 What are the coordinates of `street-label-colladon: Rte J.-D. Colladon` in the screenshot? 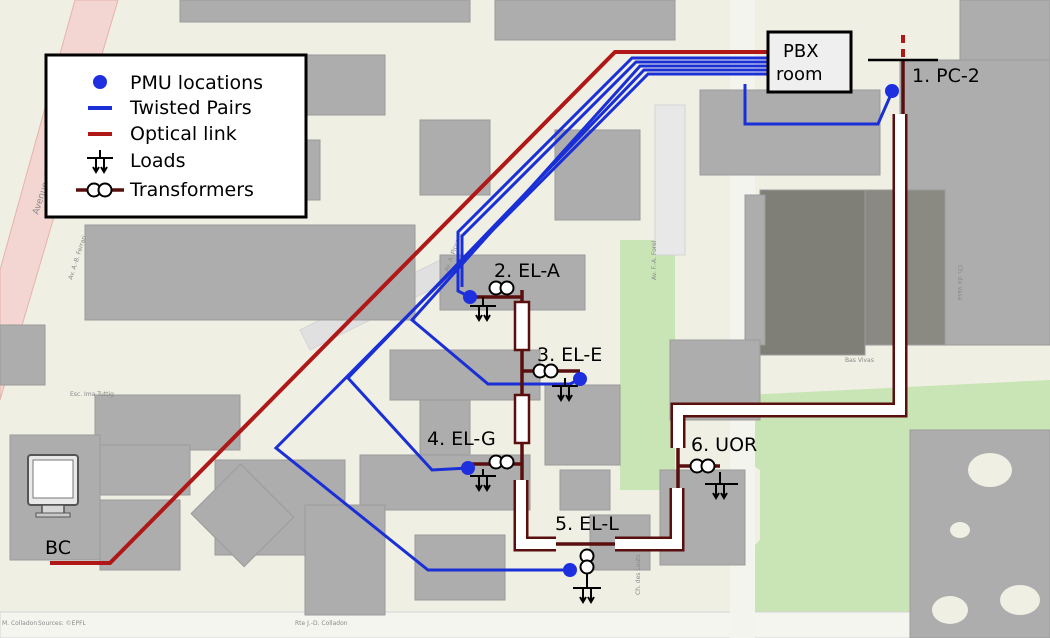 It's located at (321, 623).